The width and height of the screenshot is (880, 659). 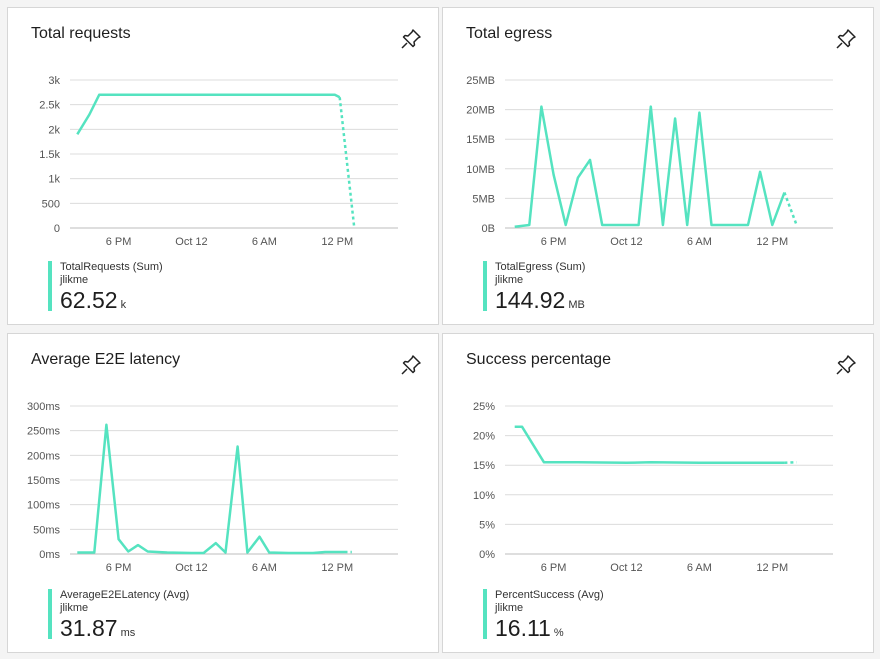 I want to click on legend-series-name: AverageE2ELatency (Avg), so click(x=125, y=595).